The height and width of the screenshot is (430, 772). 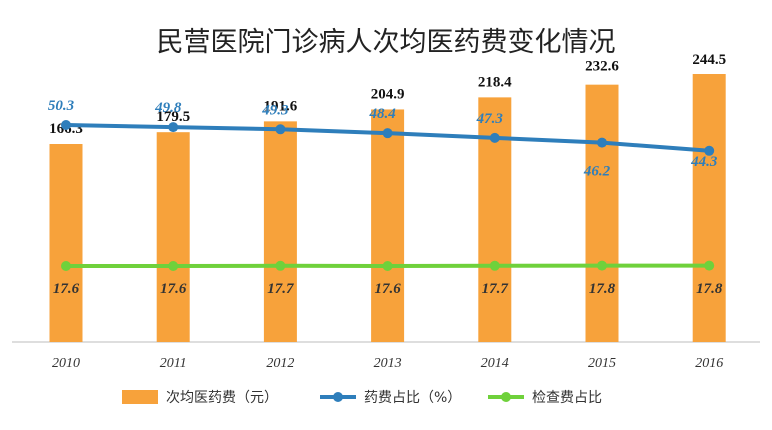 What do you see at coordinates (495, 363) in the screenshot?
I see `x-tick-label: 2014` at bounding box center [495, 363].